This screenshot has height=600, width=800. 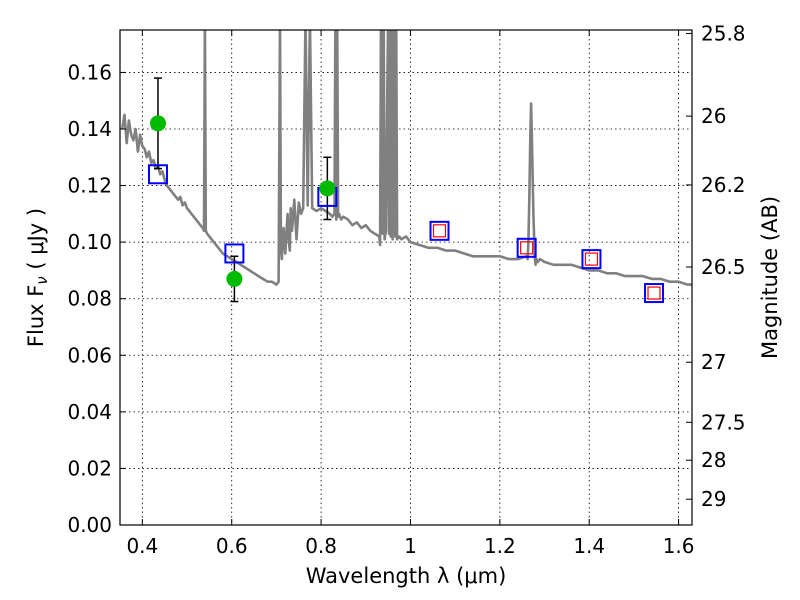 What do you see at coordinates (42, 280) in the screenshot?
I see `y-axis-title-sub: ν` at bounding box center [42, 280].